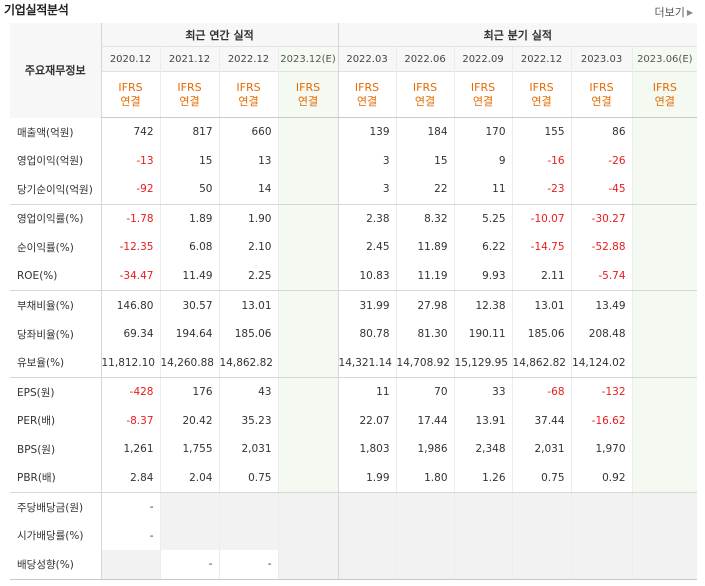 Image resolution: width=705 pixels, height=586 pixels. What do you see at coordinates (483, 421) in the screenshot?
I see `value-cell: 13.91` at bounding box center [483, 421].